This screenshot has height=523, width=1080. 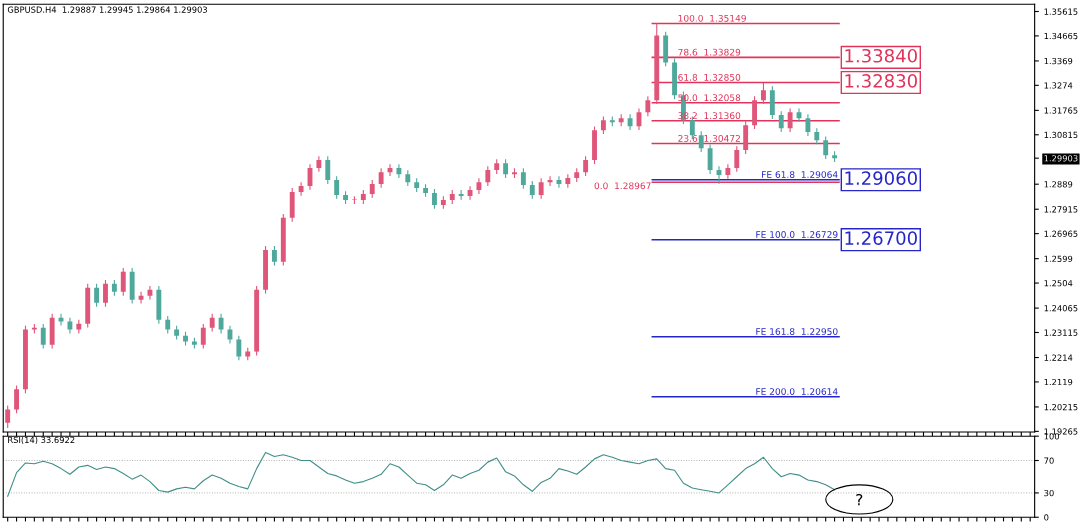 What do you see at coordinates (1061, 110) in the screenshot?
I see `y-tick-label: 1.31765` at bounding box center [1061, 110].